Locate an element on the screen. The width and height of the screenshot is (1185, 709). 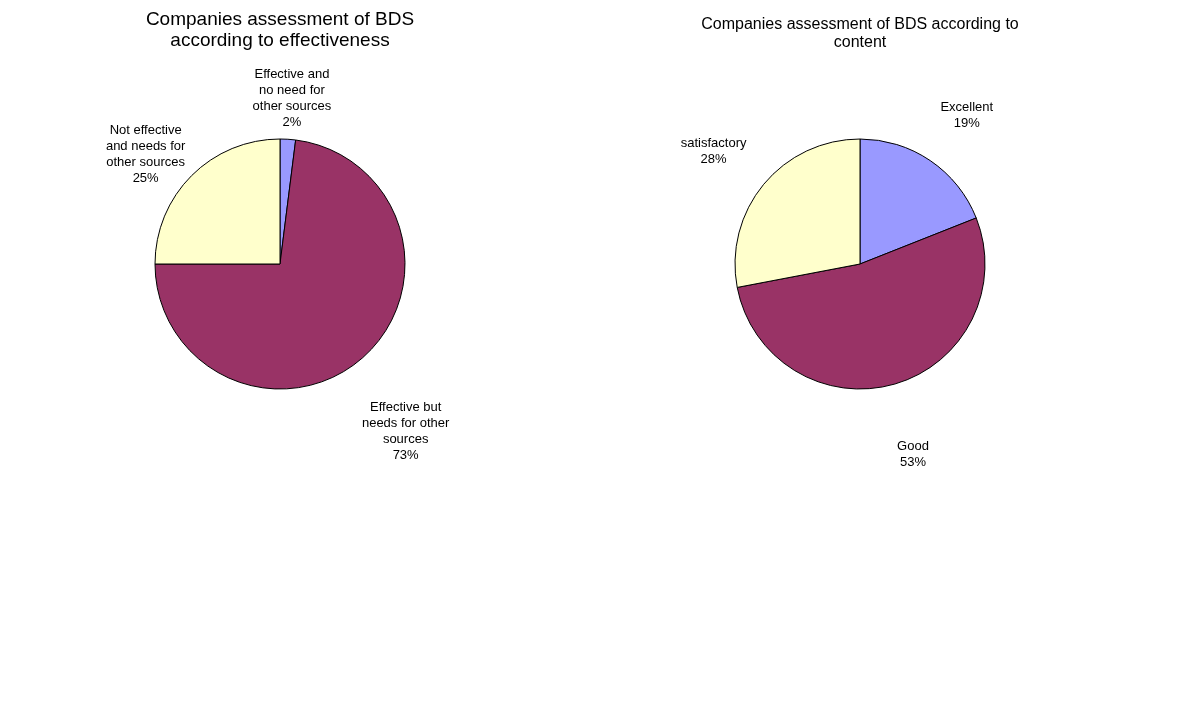
slice-label: Excellent is located at coordinates (967, 106).